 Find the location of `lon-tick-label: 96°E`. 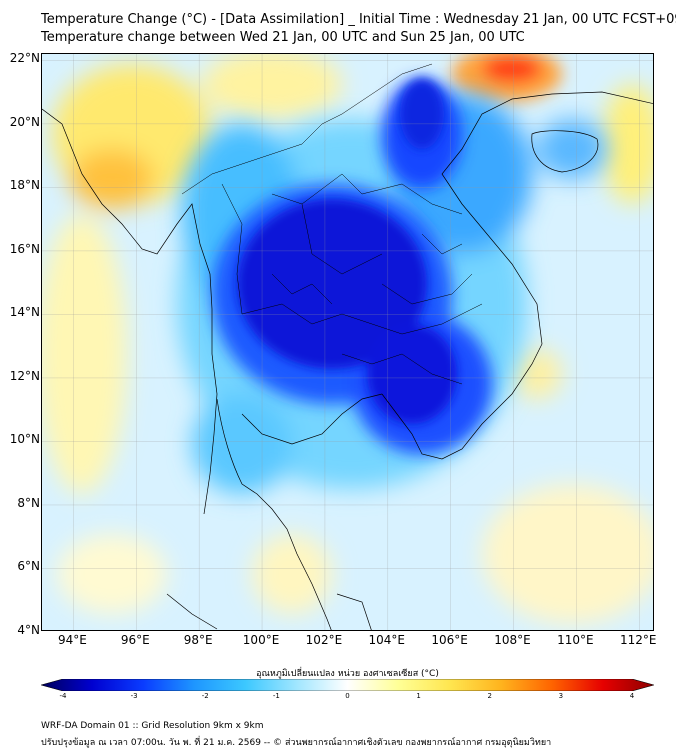

lon-tick-label: 96°E is located at coordinates (135, 640).